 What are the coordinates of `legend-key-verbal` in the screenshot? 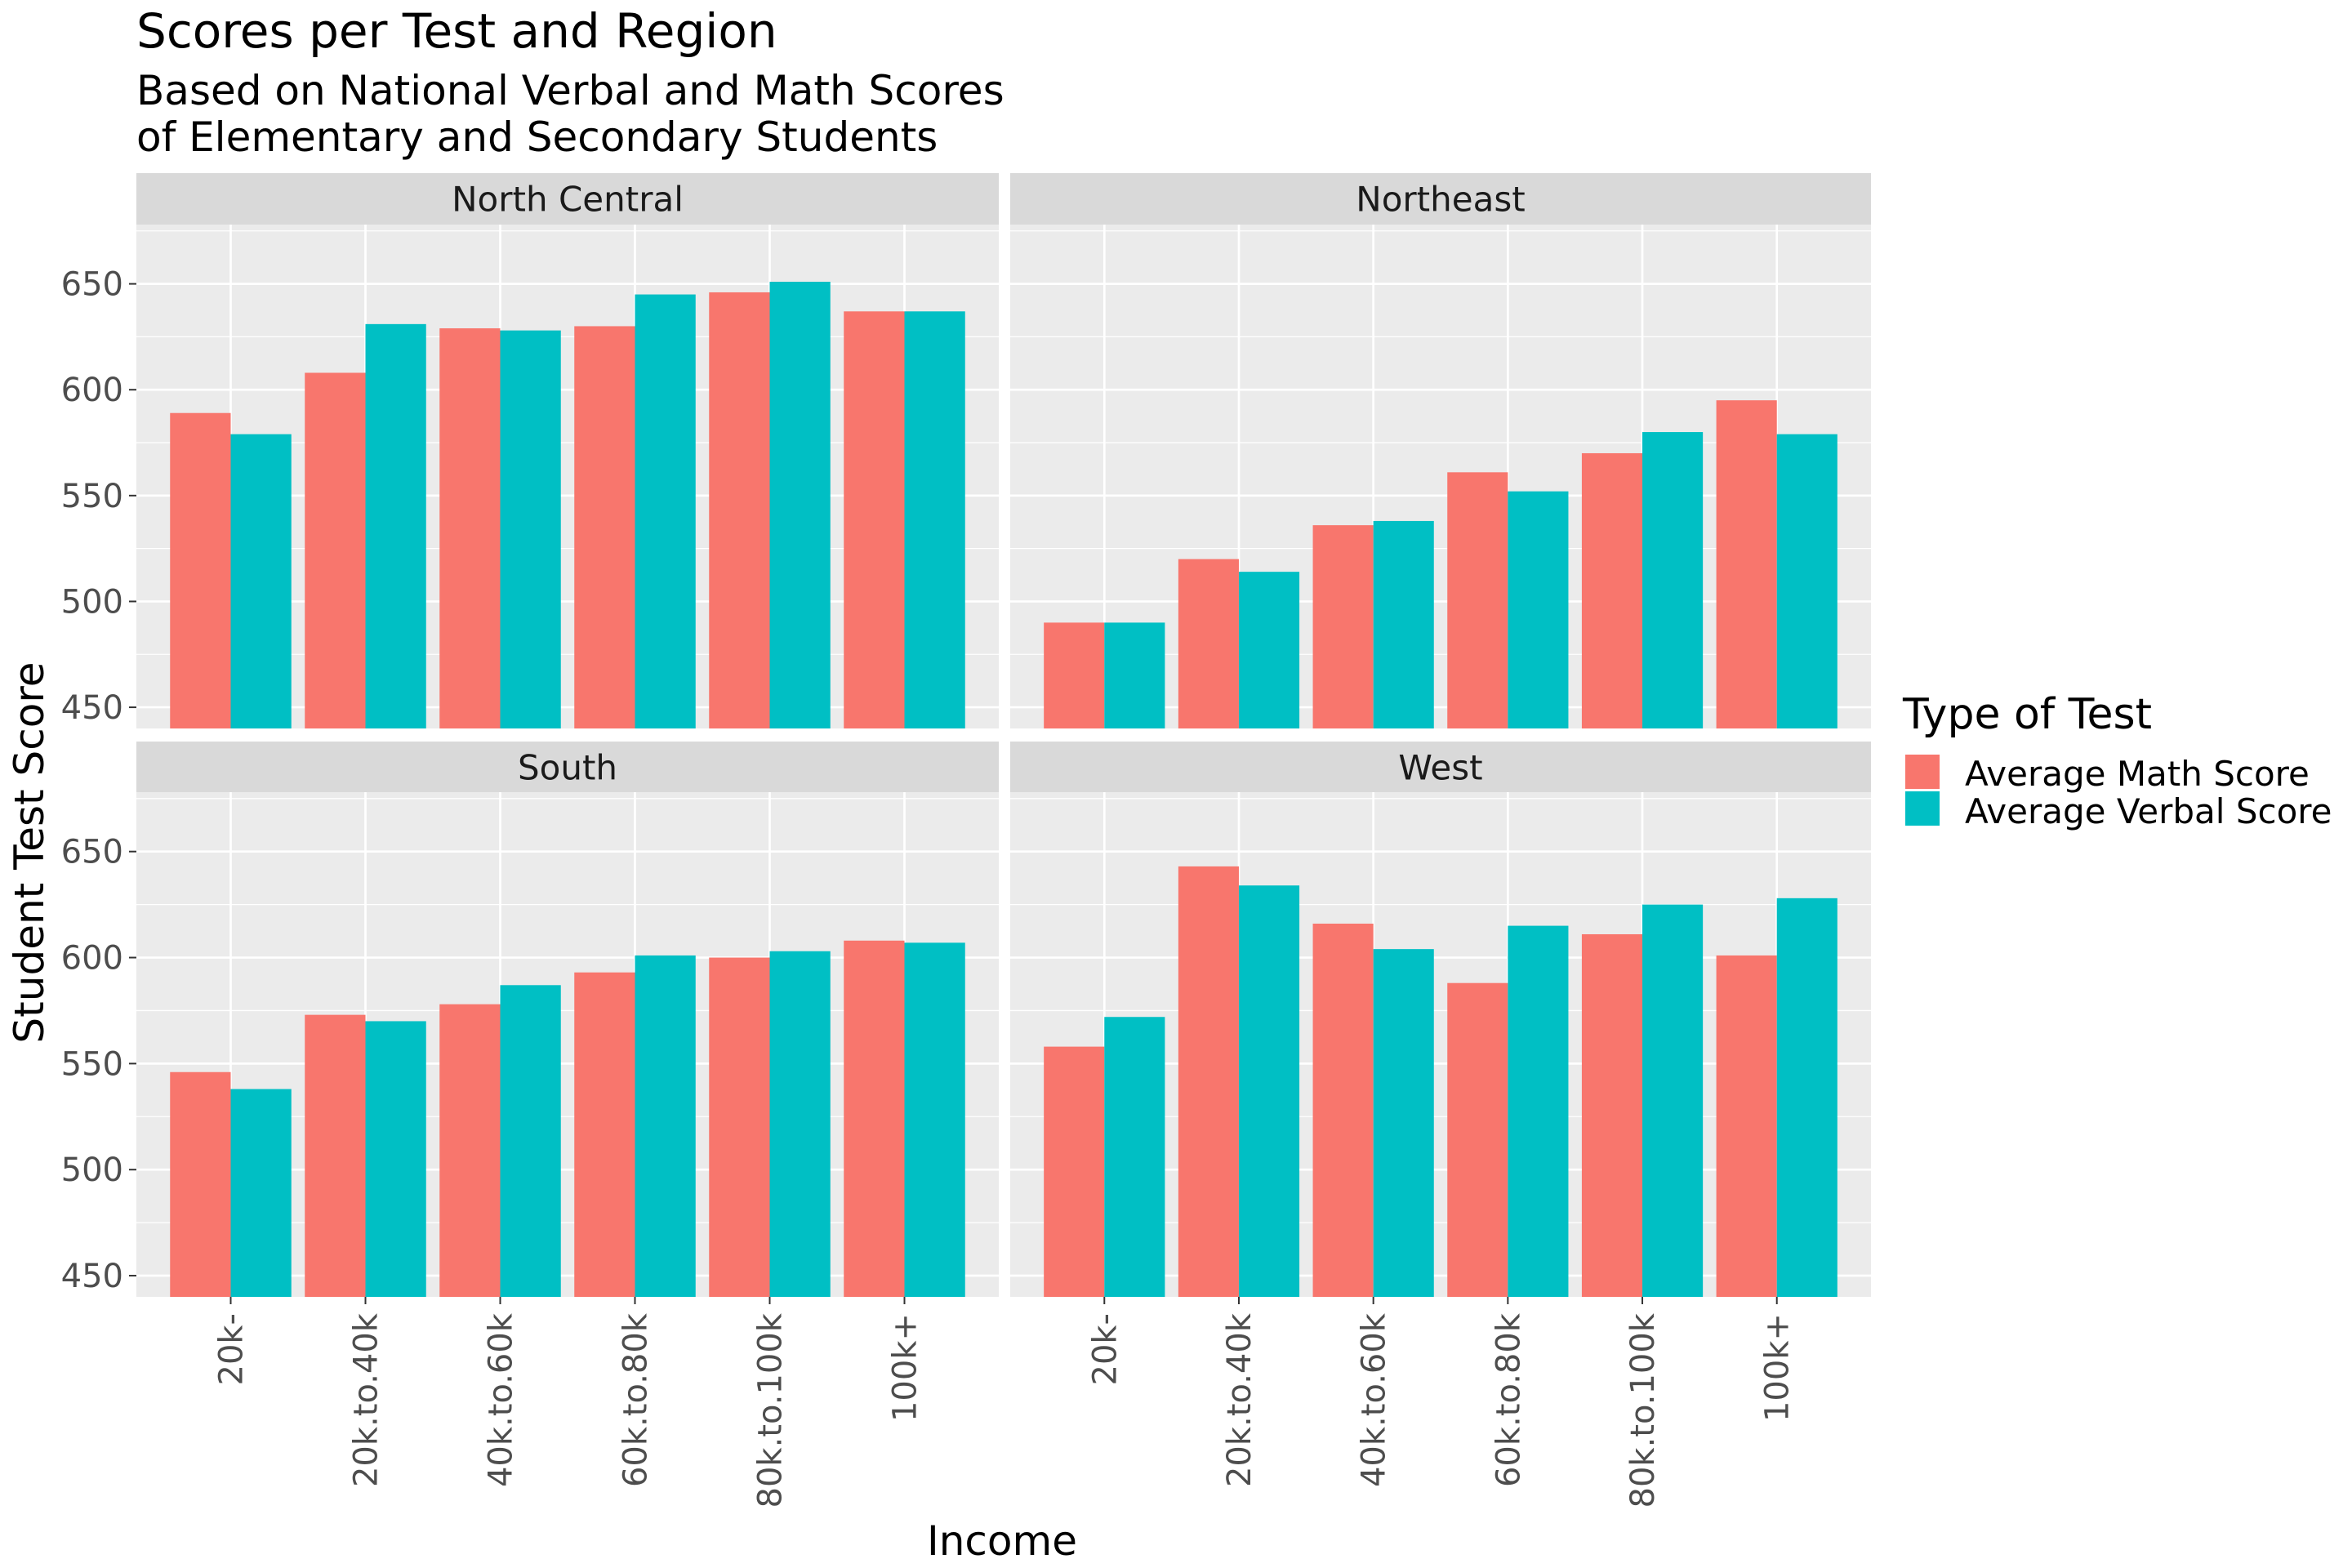 It's located at (1922, 808).